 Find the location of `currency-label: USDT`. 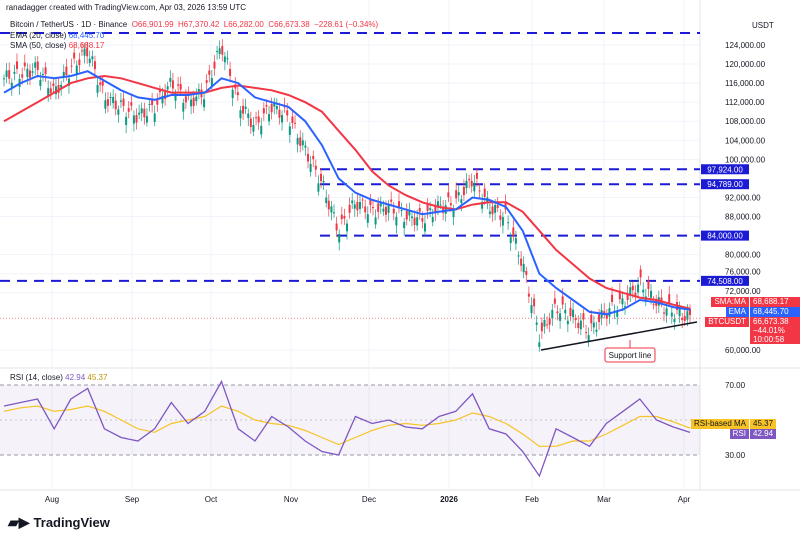

currency-label: USDT is located at coordinates (763, 25).